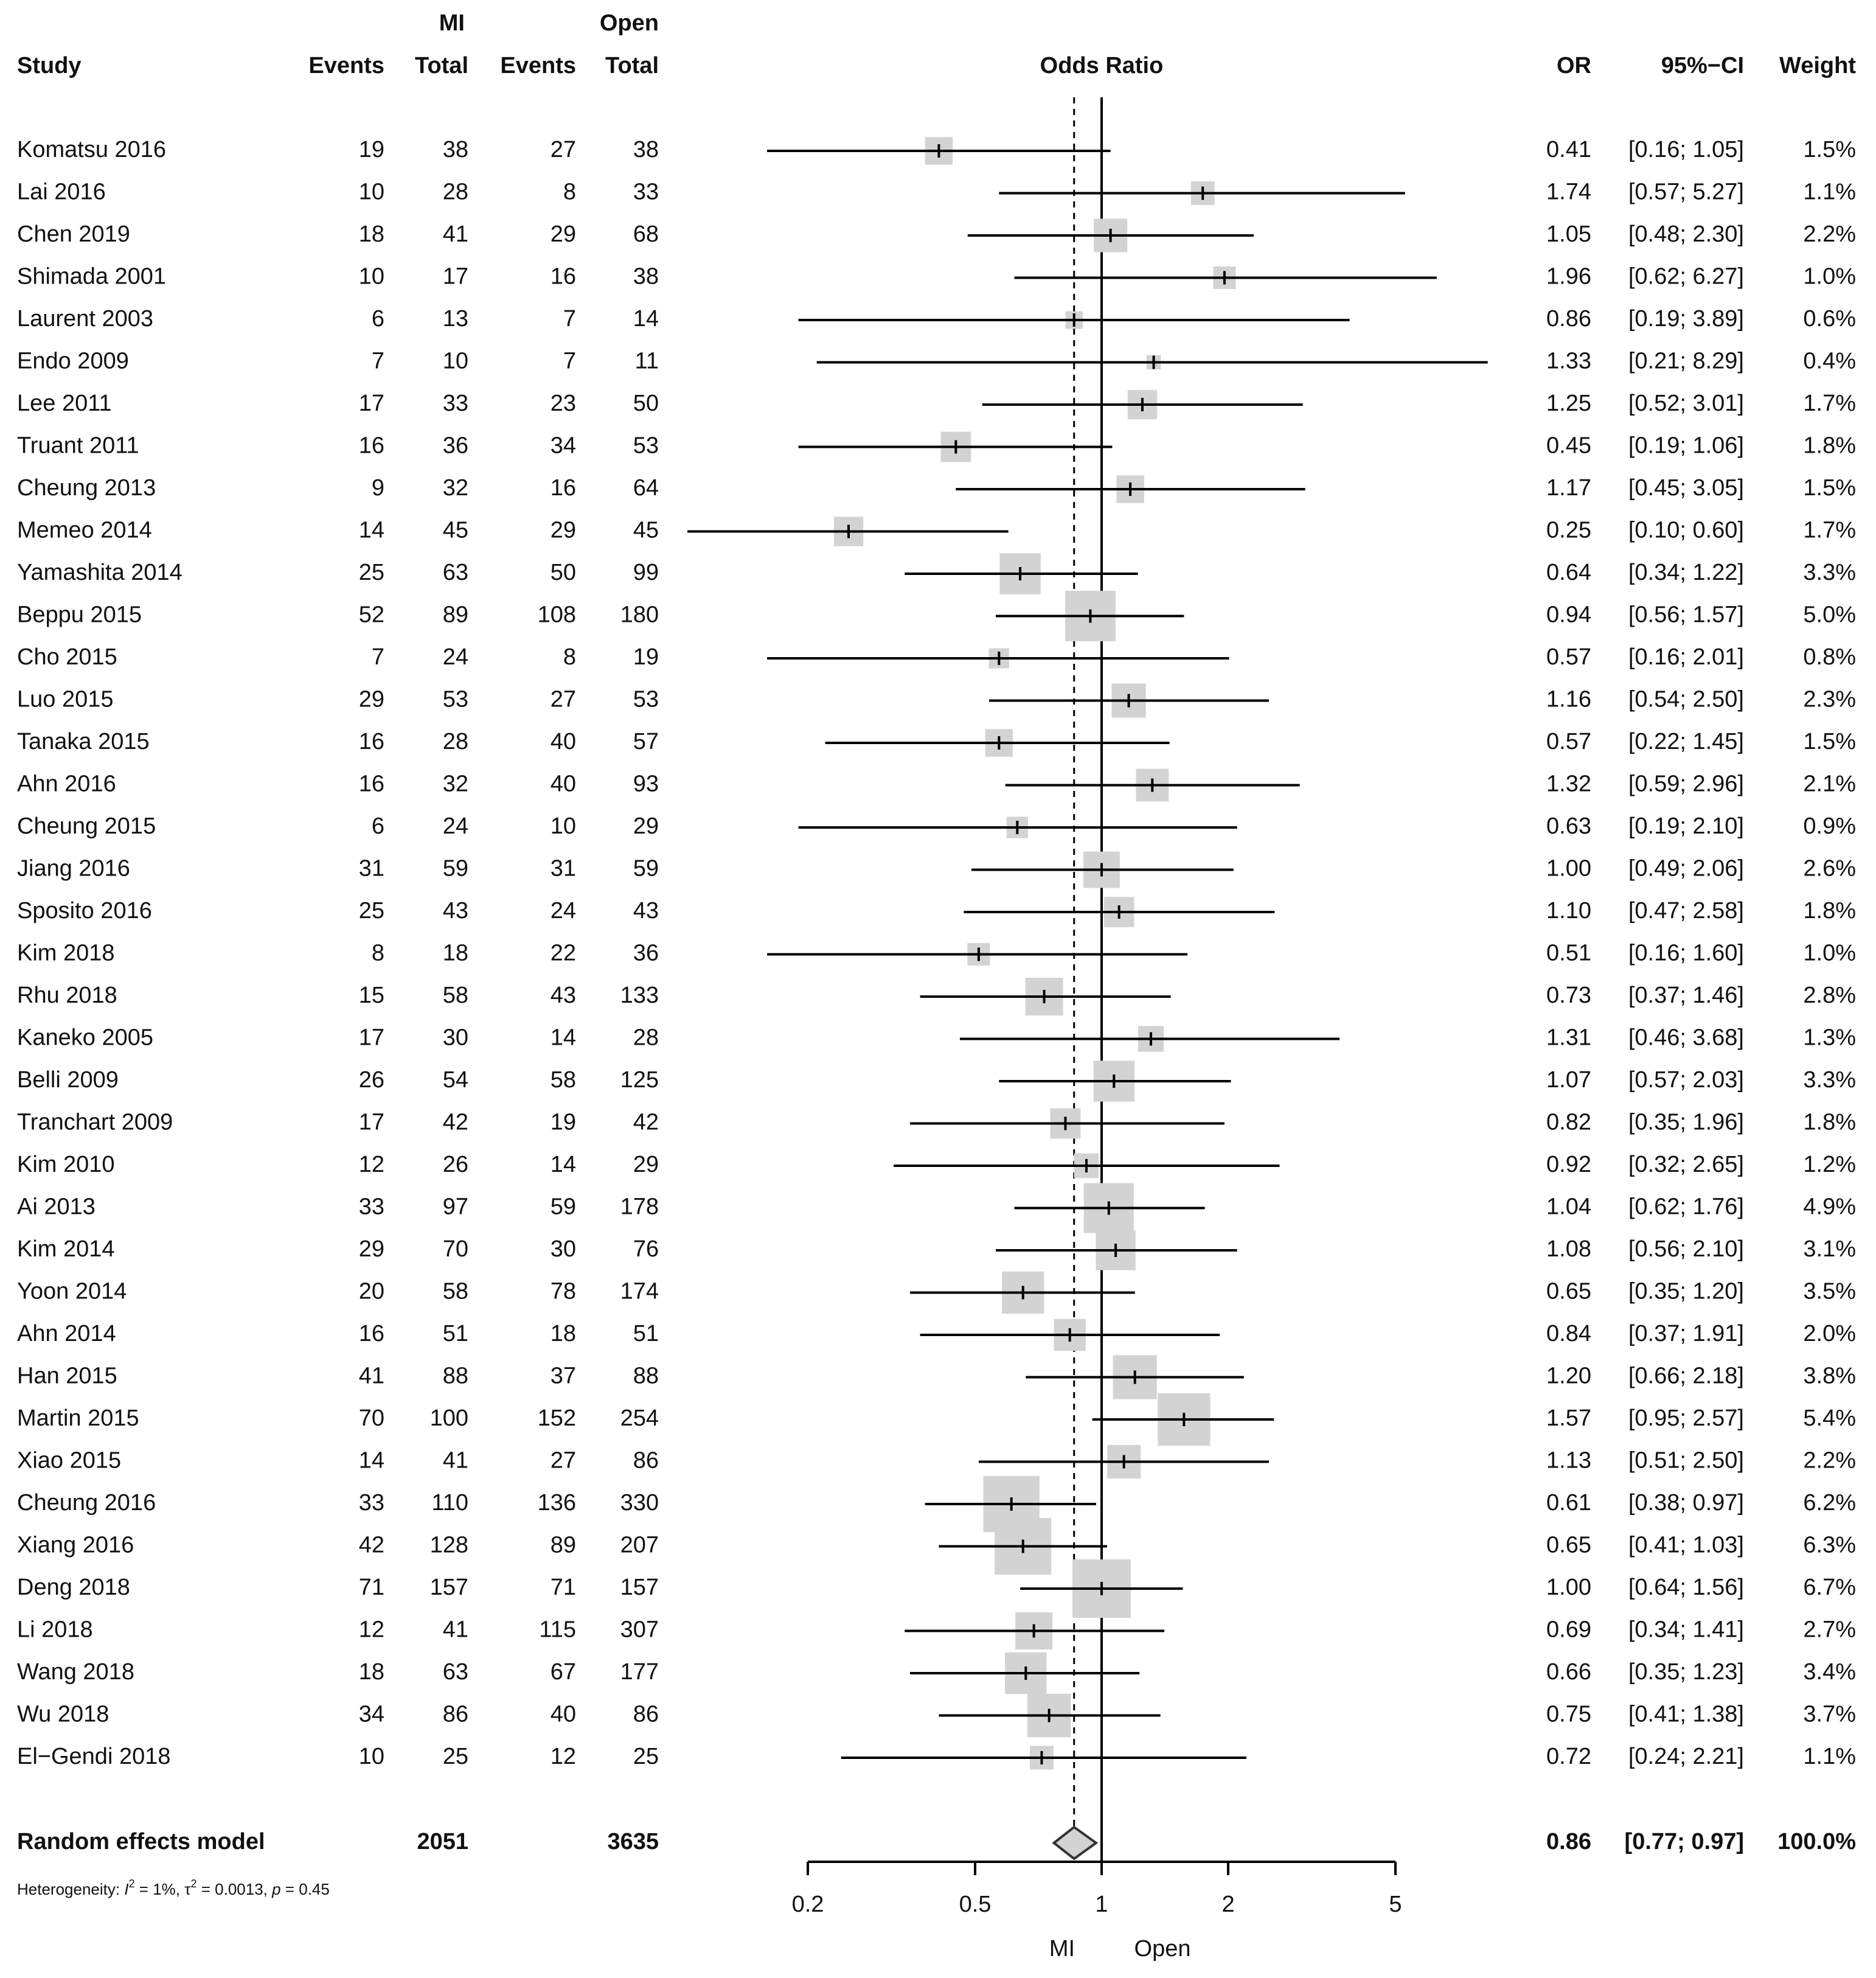  Describe the element at coordinates (1568, 531) in the screenshot. I see `or-value: 0.25` at that location.